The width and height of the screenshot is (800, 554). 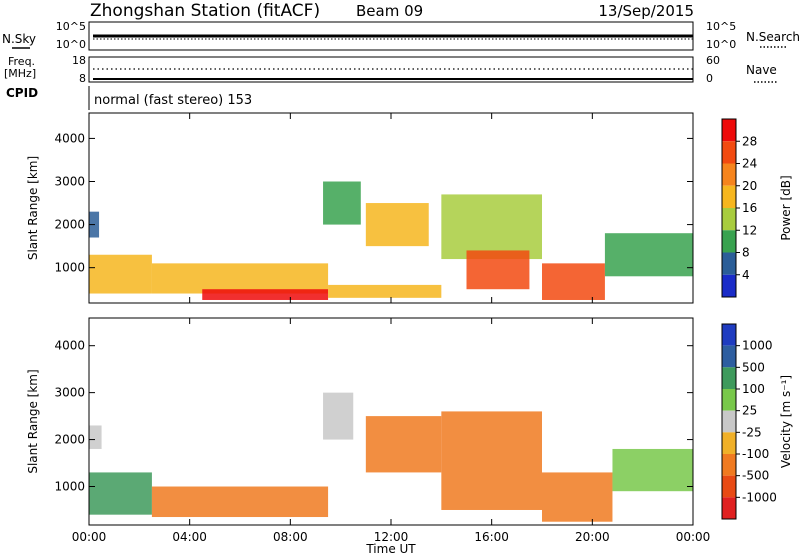 I want to click on colorbar-tick-label: 28, so click(x=749, y=141).